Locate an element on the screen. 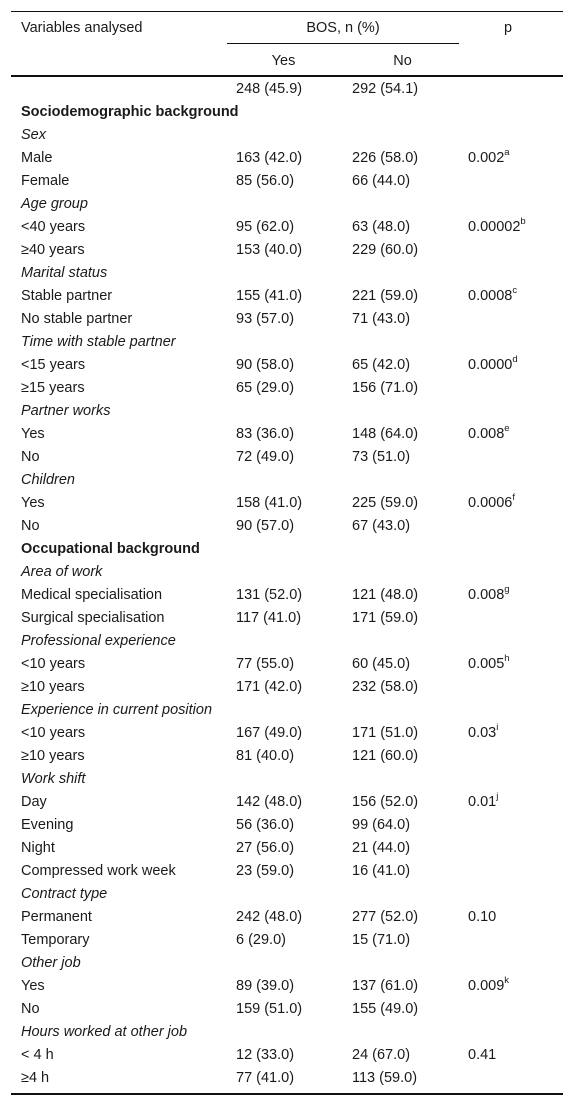 The image size is (574, 1107). cell-p-value: 0.0000d is located at coordinates (493, 365).